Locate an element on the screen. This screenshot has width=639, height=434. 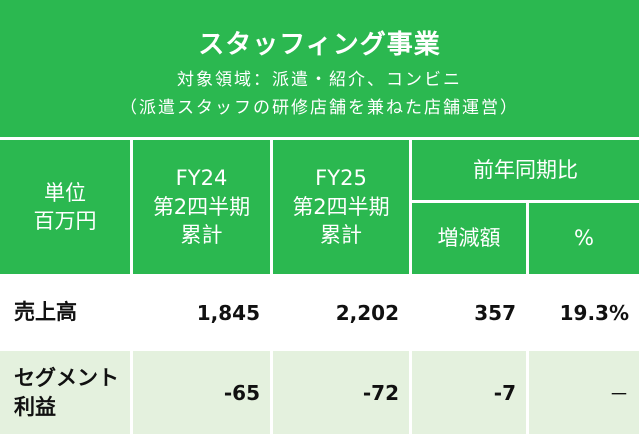
header-fy25-year: FY25 is located at coordinates (341, 178).